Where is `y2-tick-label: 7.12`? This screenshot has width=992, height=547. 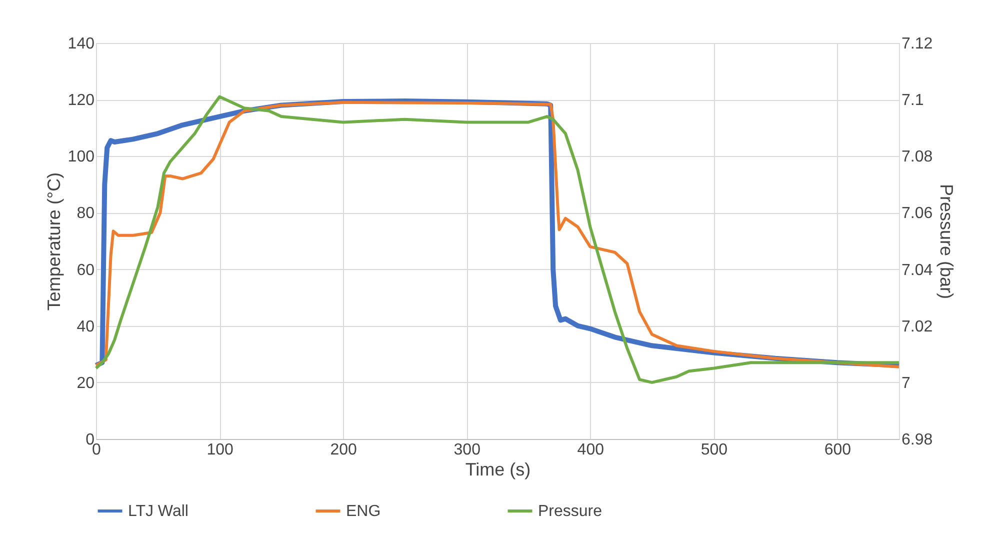
y2-tick-label: 7.12 is located at coordinates (917, 44).